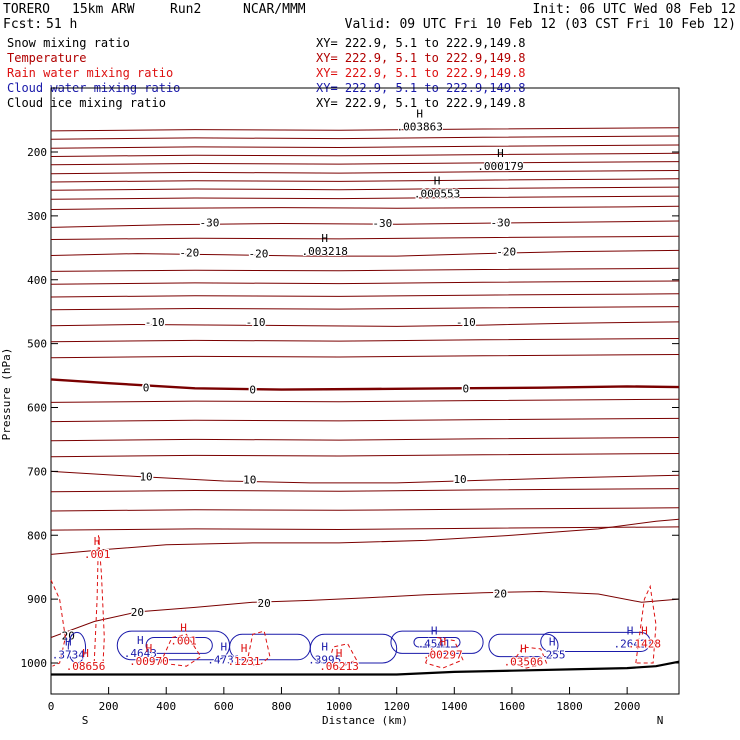 This screenshot has width=740, height=740. What do you see at coordinates (569, 706) in the screenshot?
I see `x-tick-label-9: 1800` at bounding box center [569, 706].